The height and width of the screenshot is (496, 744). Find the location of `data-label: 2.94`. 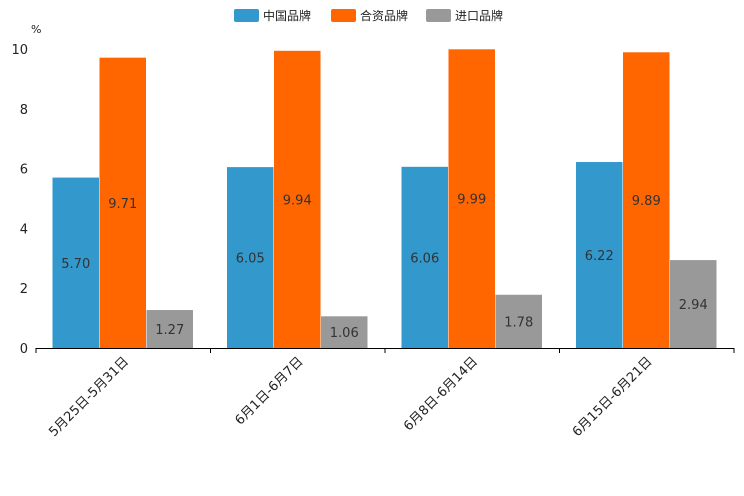

data-label: 2.94 is located at coordinates (693, 305).